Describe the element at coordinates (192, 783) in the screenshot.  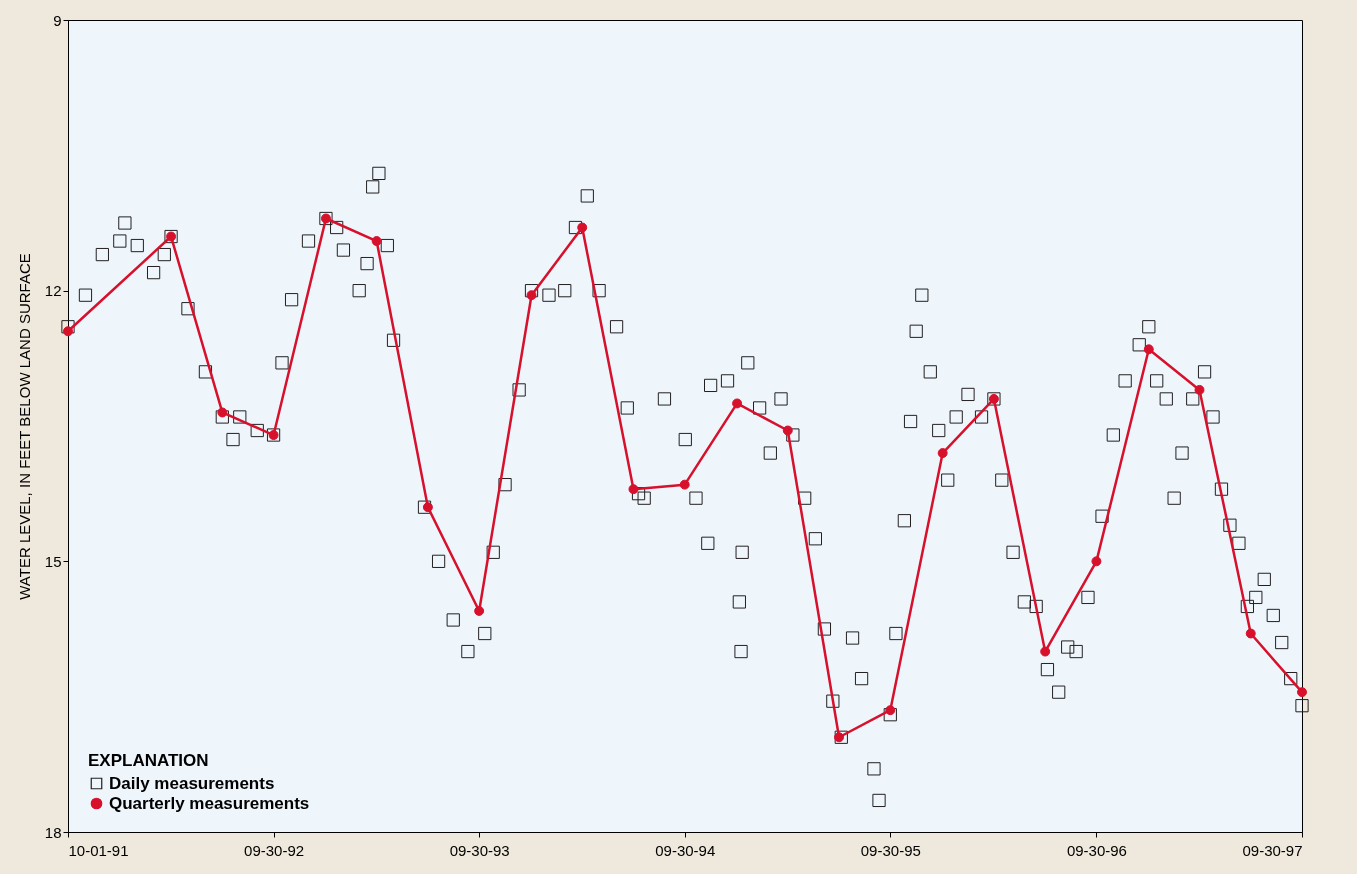
I see `legend-label: Daily measurements` at that location.